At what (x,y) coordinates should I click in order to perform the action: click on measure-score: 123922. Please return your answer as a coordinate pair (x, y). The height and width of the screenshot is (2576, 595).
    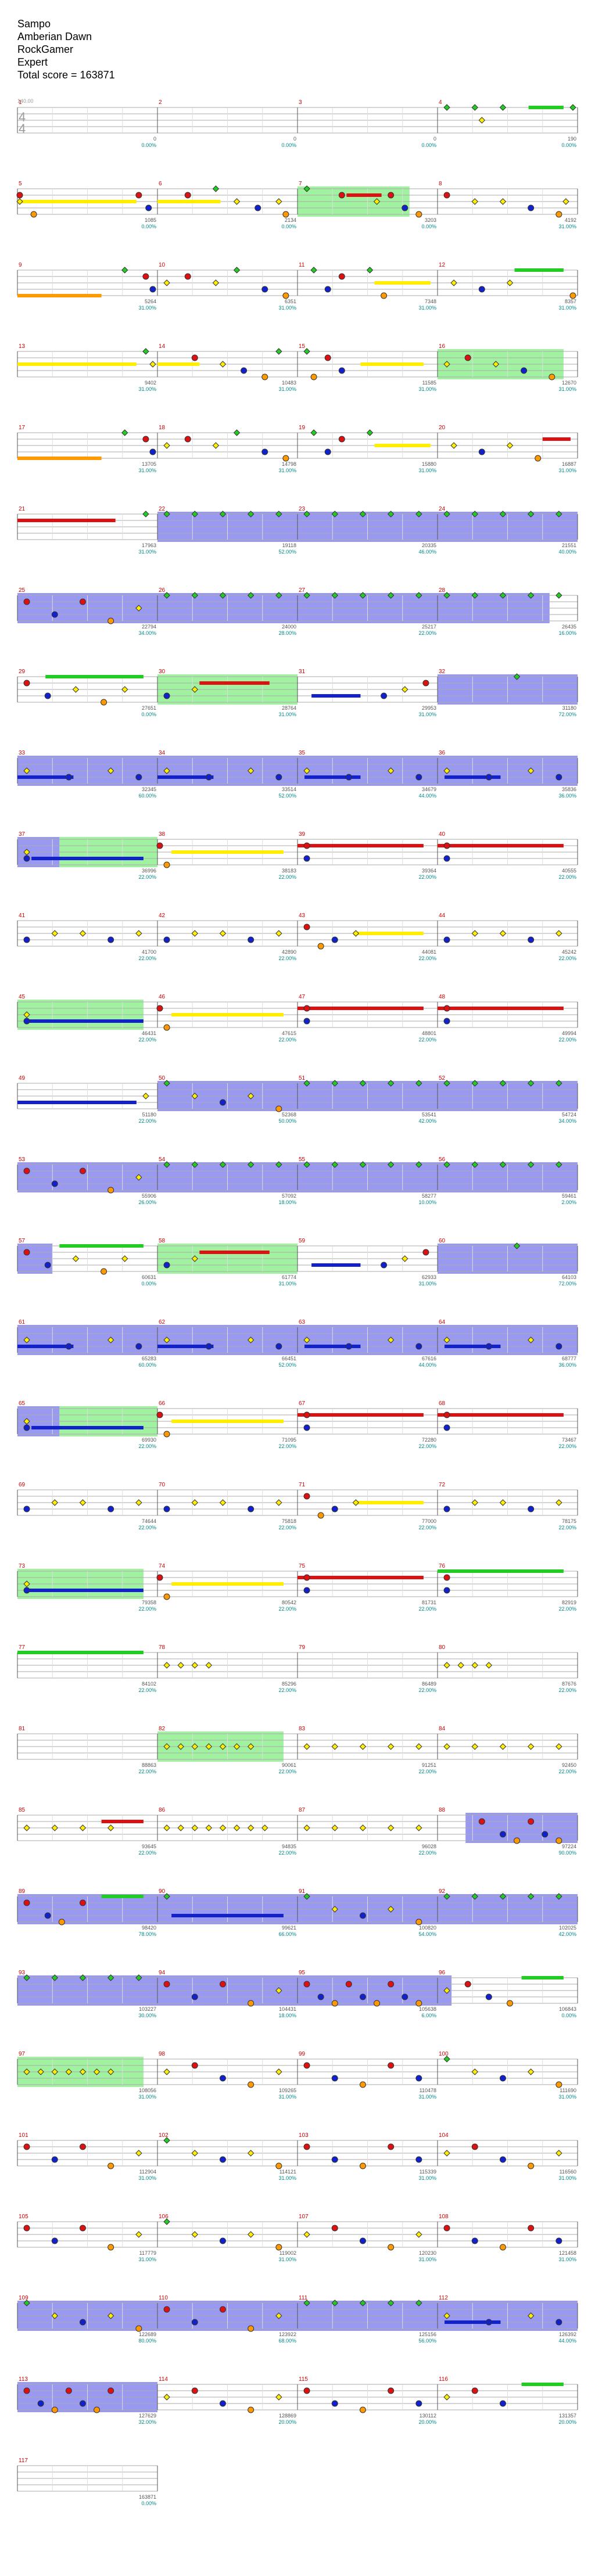
    Looking at the image, I should click on (287, 2334).